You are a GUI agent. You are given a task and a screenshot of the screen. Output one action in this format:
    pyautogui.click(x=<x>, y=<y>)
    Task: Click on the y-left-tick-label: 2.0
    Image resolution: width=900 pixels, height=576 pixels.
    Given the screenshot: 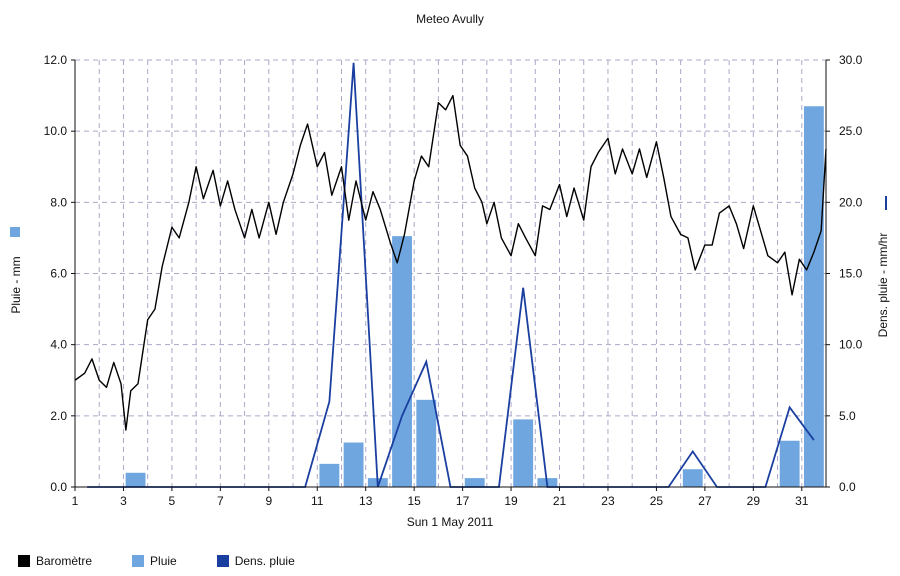 What is the action you would take?
    pyautogui.click(x=58, y=416)
    